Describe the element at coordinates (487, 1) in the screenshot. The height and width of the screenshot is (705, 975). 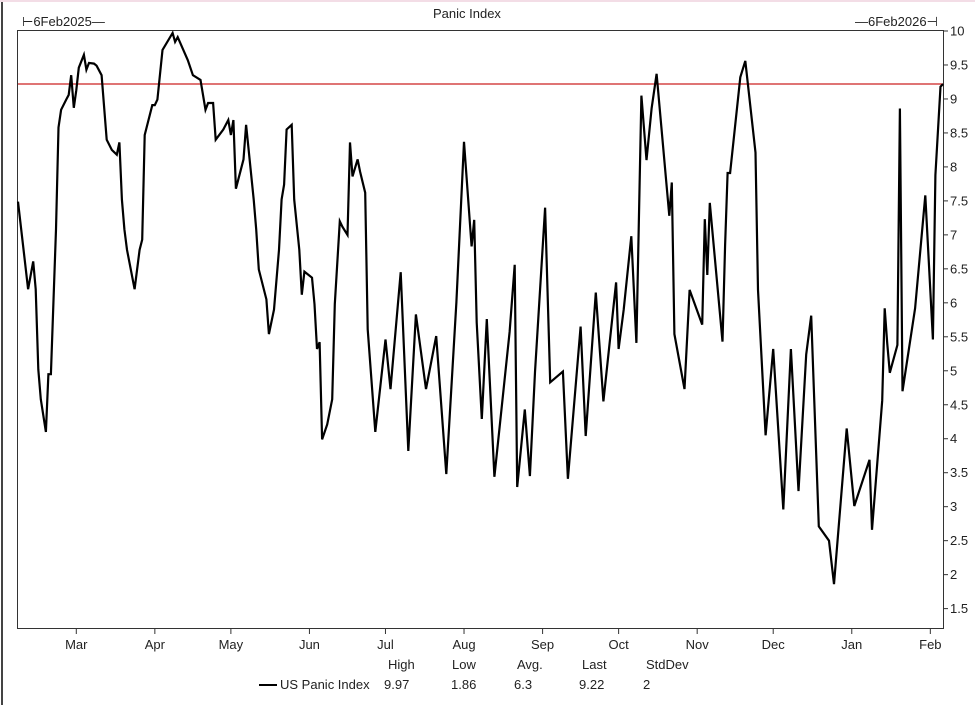
I see `window-top-border` at that location.